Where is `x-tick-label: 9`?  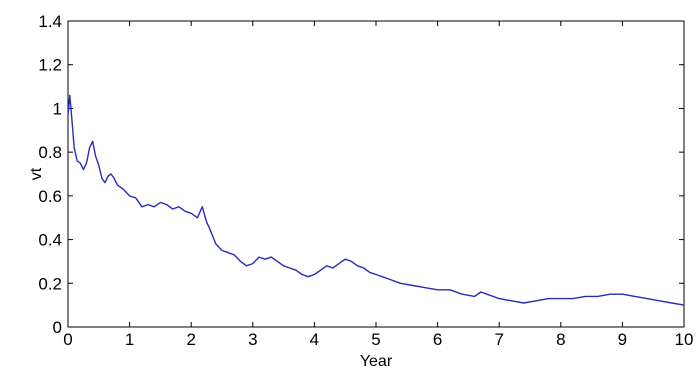
x-tick-label: 9 is located at coordinates (622, 339).